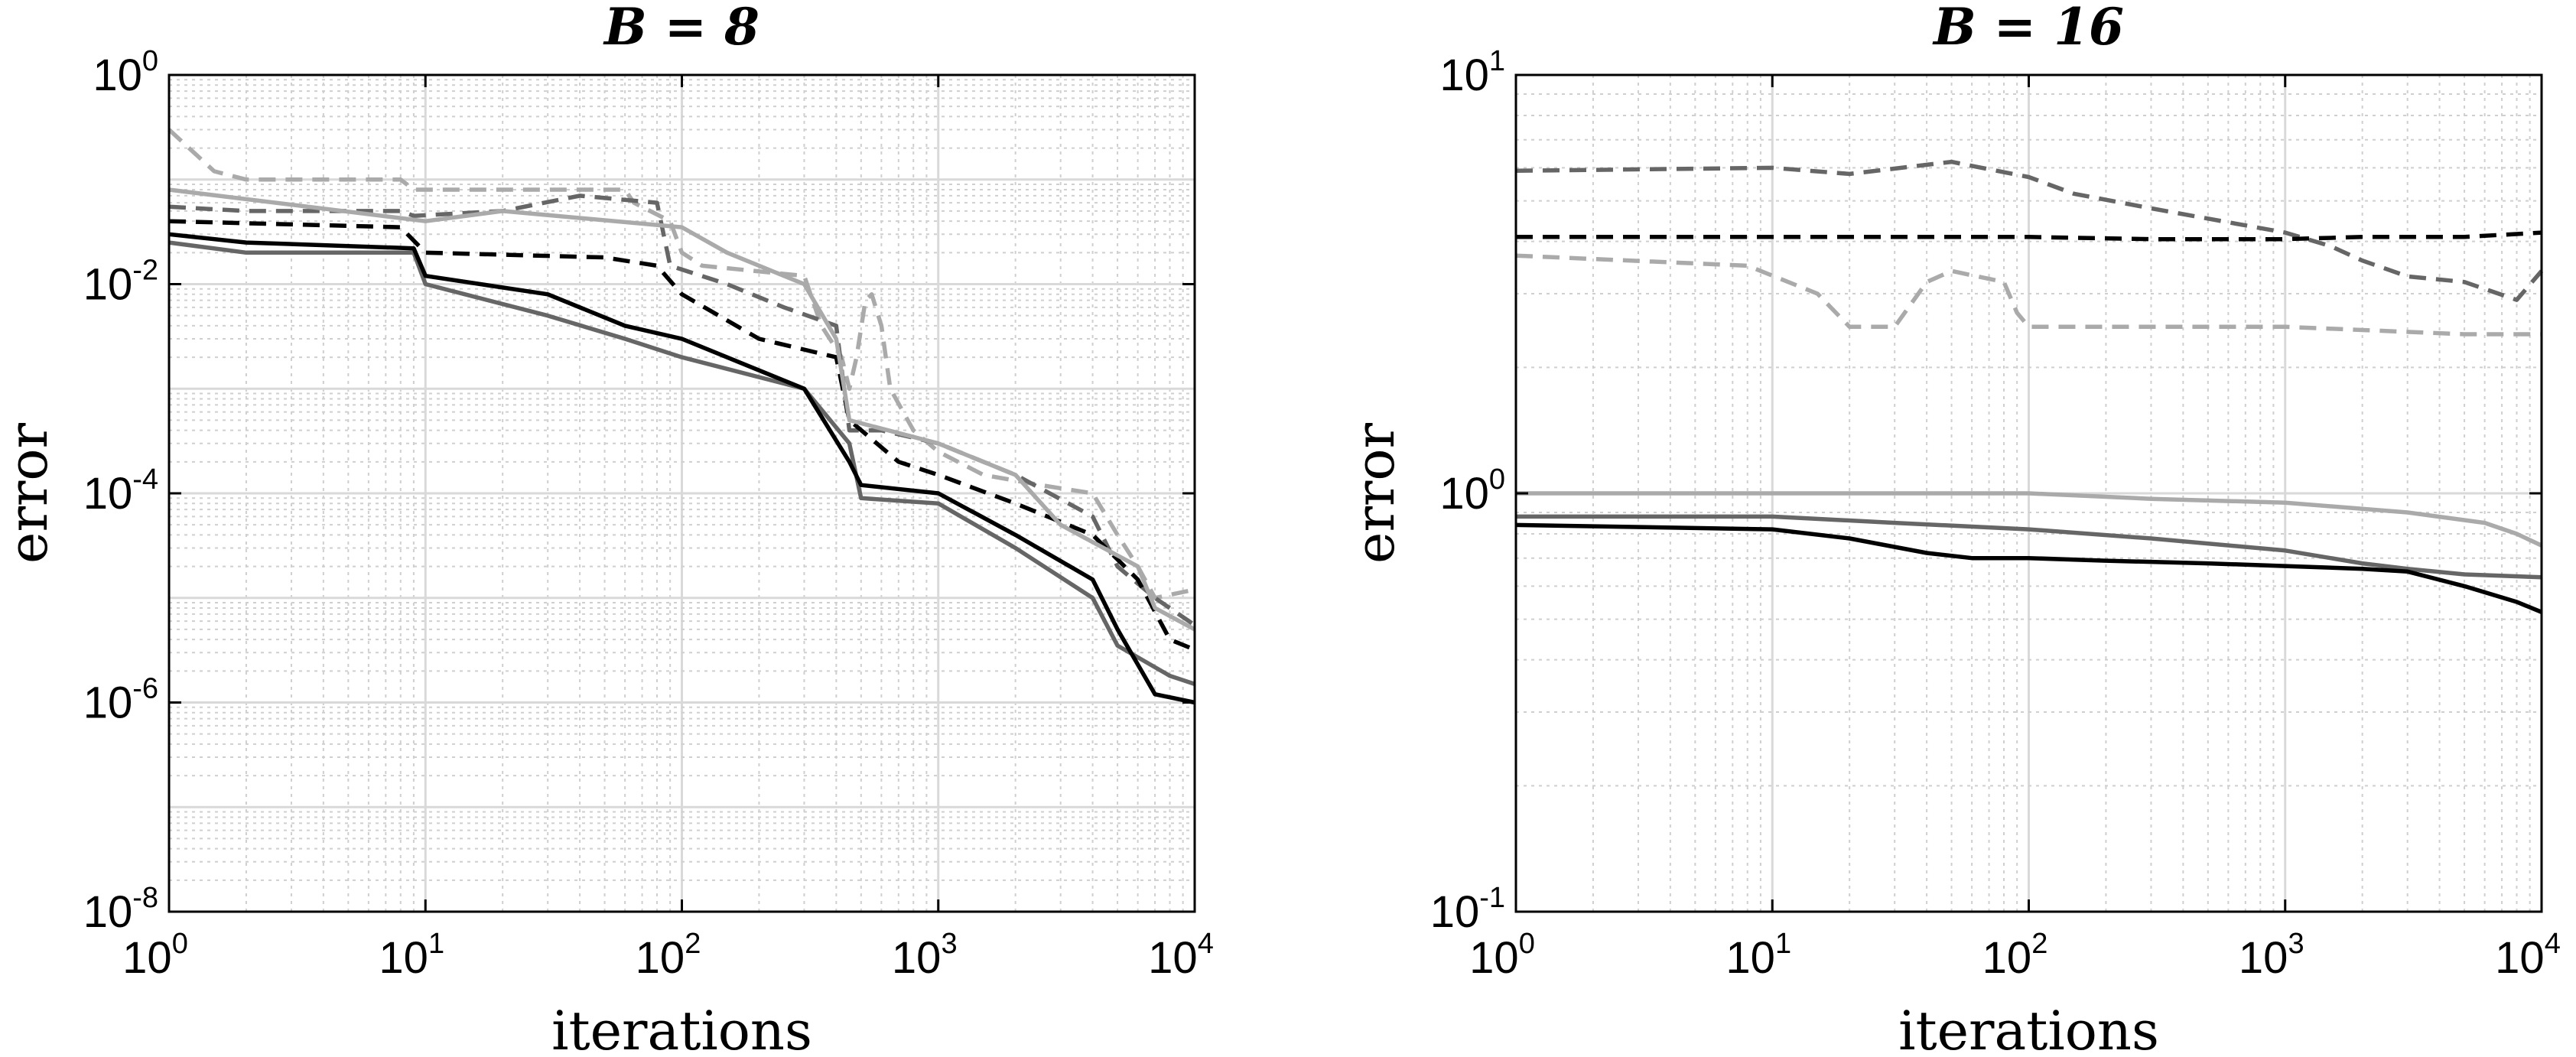 The height and width of the screenshot is (1057, 2576). I want to click on y-tick-label: 10¹, so click(1472, 72).